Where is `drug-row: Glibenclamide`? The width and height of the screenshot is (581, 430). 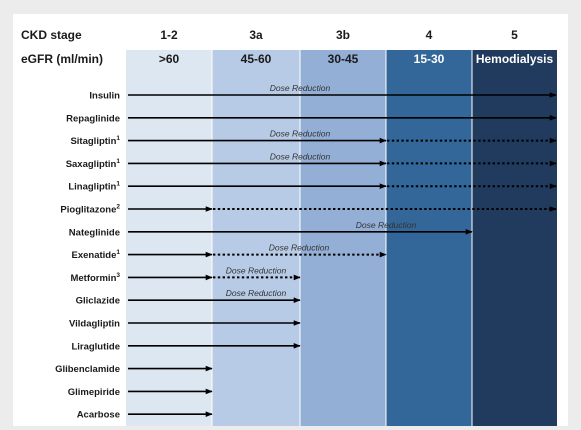
drug-row: Glibenclamide is located at coordinates (134, 369).